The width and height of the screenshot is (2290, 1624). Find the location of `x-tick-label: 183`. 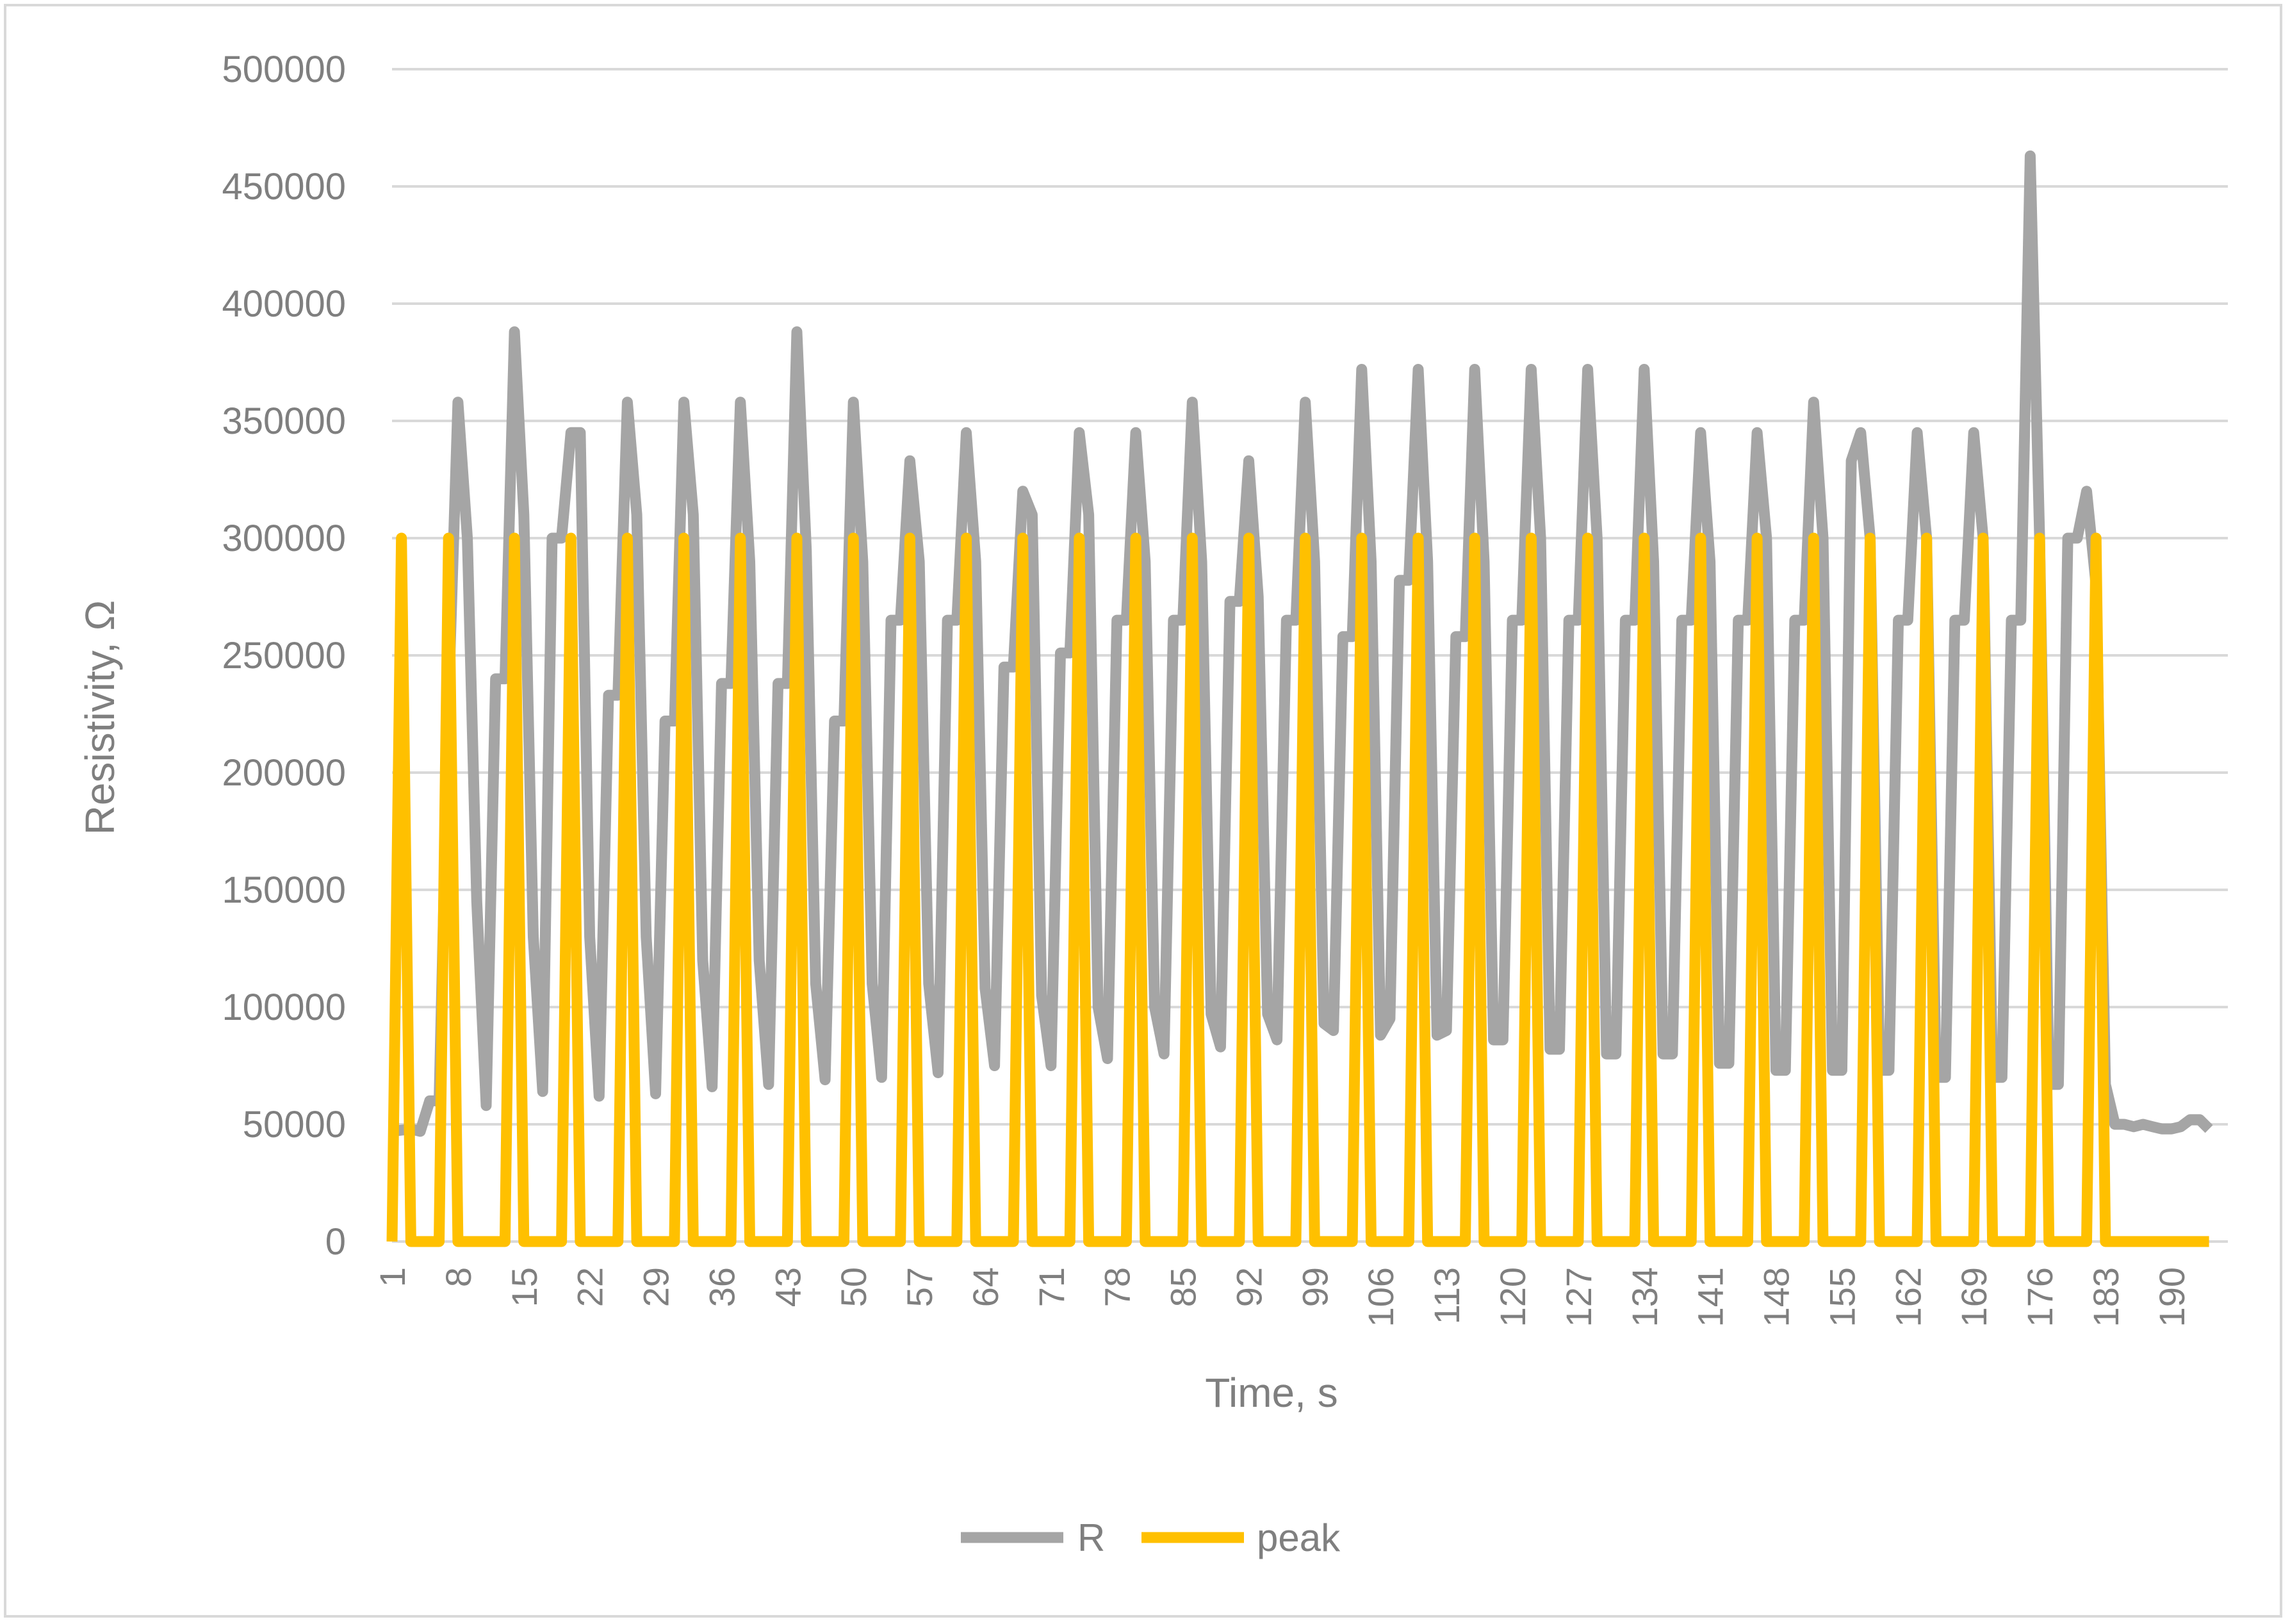

x-tick-label: 183 is located at coordinates (2106, 1297).